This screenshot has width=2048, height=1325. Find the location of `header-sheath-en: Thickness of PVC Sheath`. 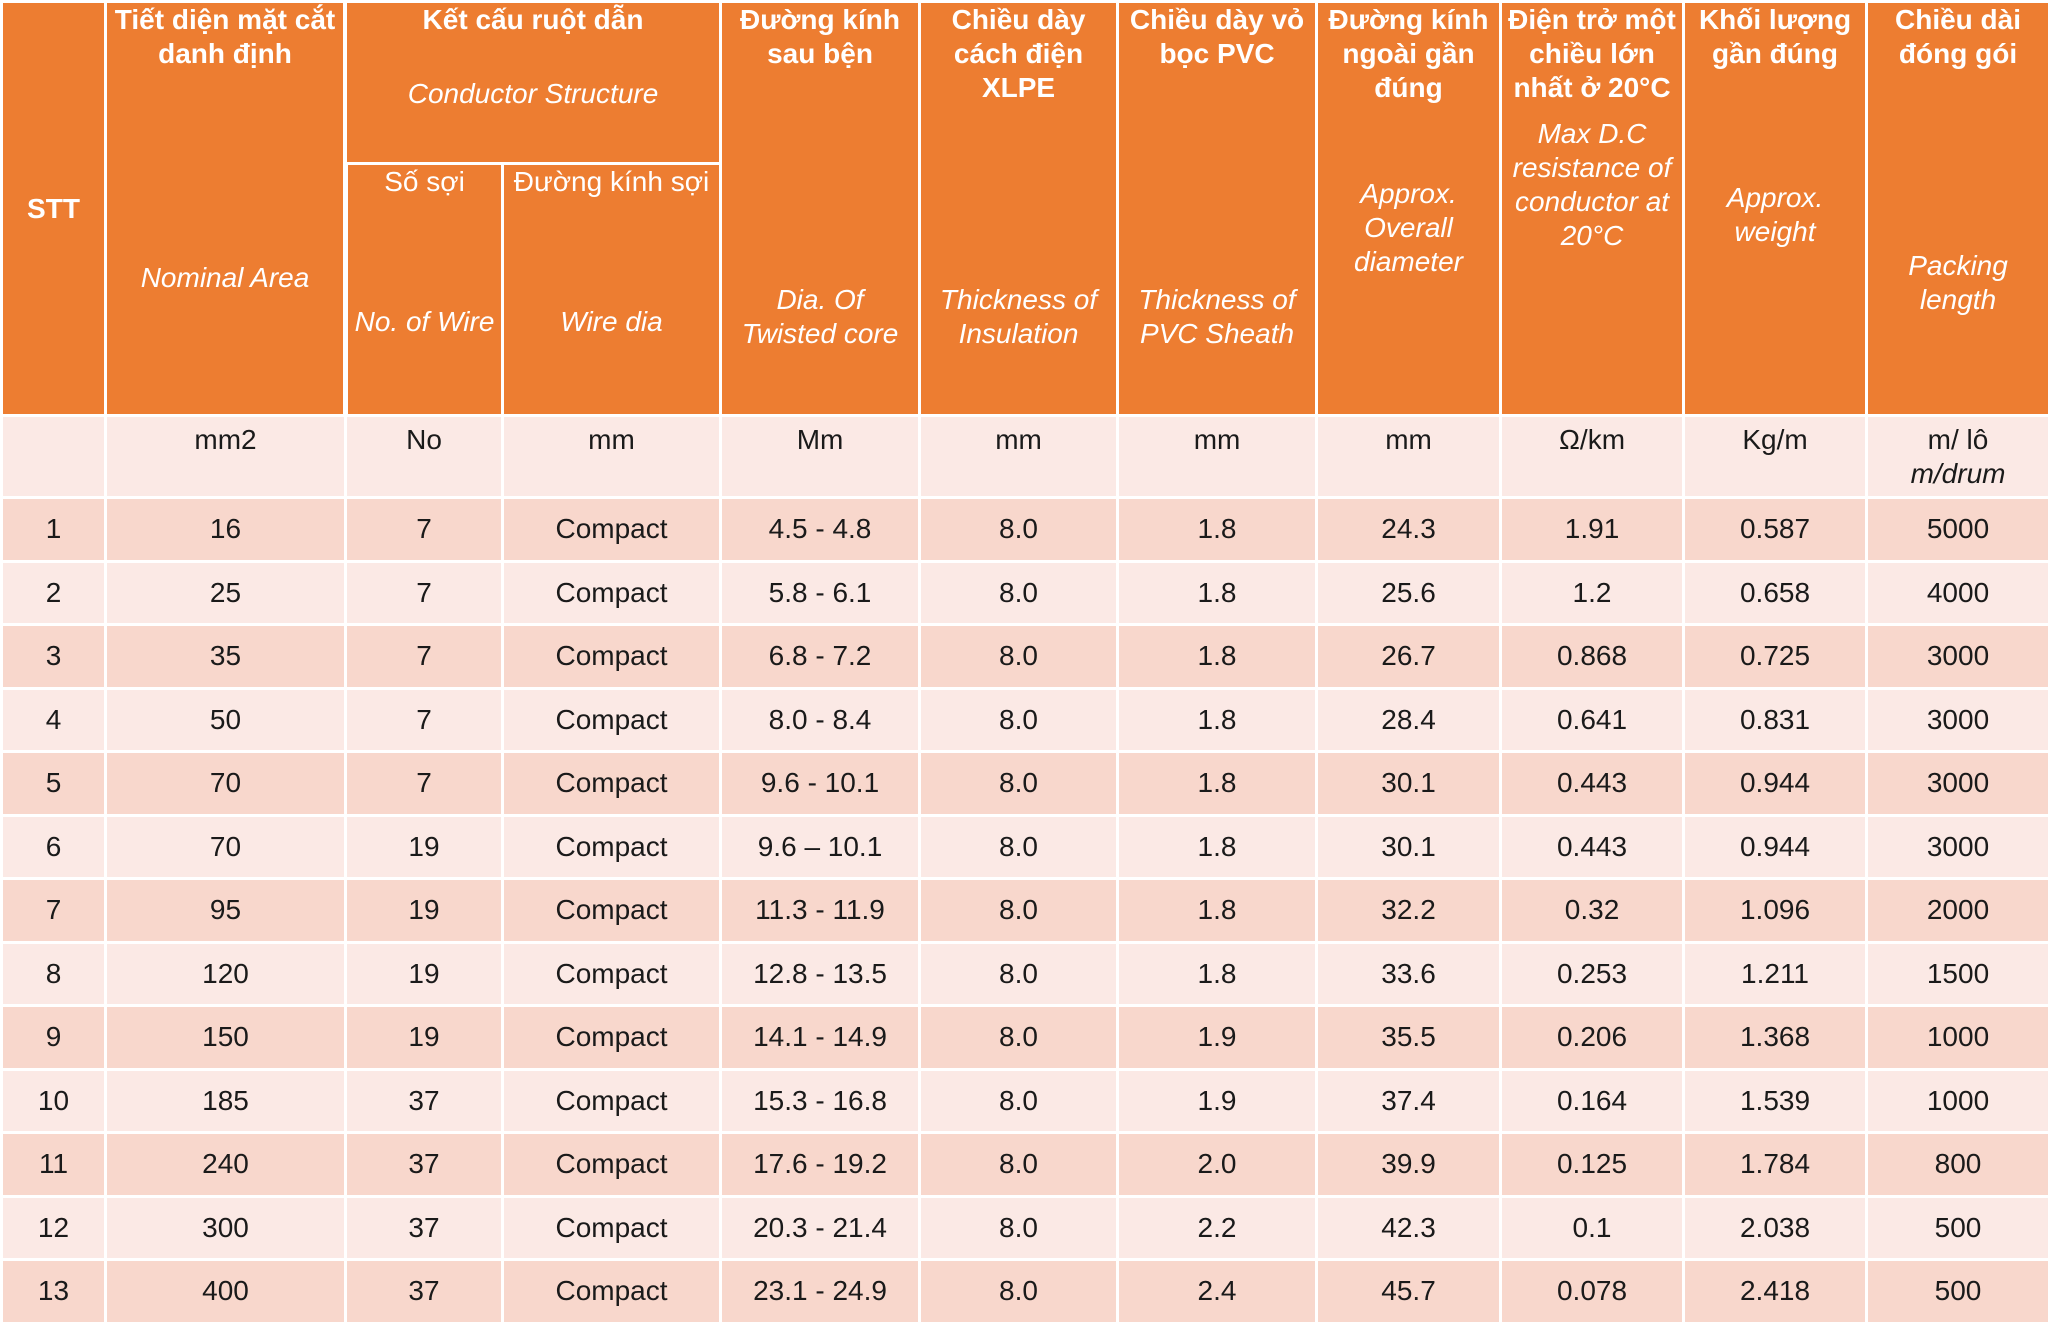

header-sheath-en: Thickness of PVC Sheath is located at coordinates (1217, 317).